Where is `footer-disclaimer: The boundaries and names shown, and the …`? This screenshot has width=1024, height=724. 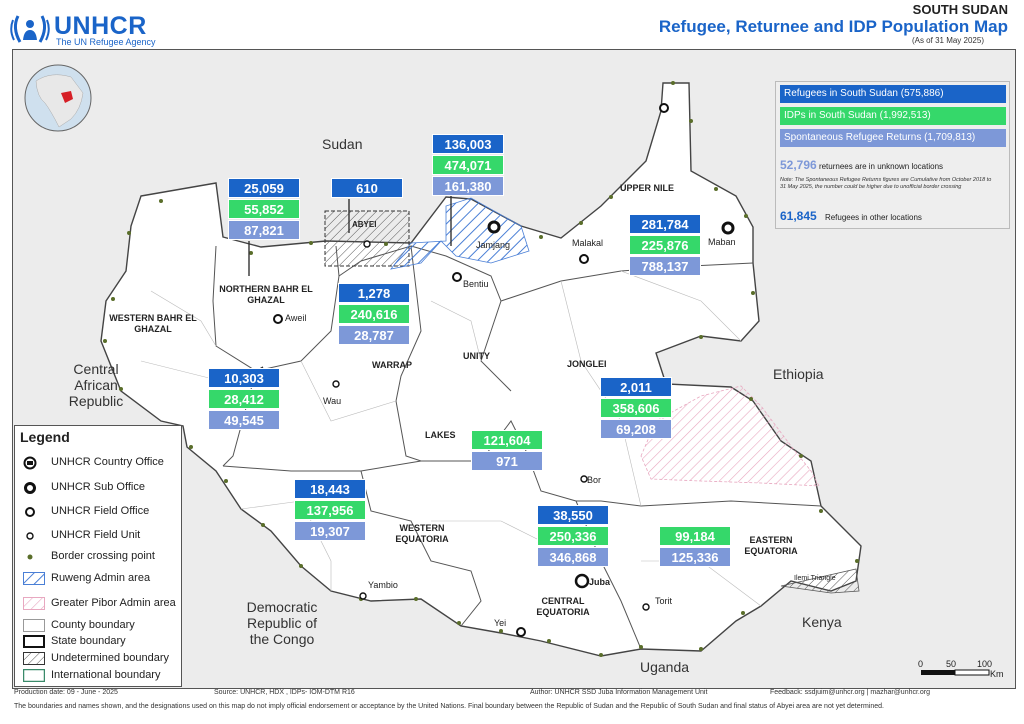
footer-disclaimer: The boundaries and names shown, and the … is located at coordinates (449, 706).